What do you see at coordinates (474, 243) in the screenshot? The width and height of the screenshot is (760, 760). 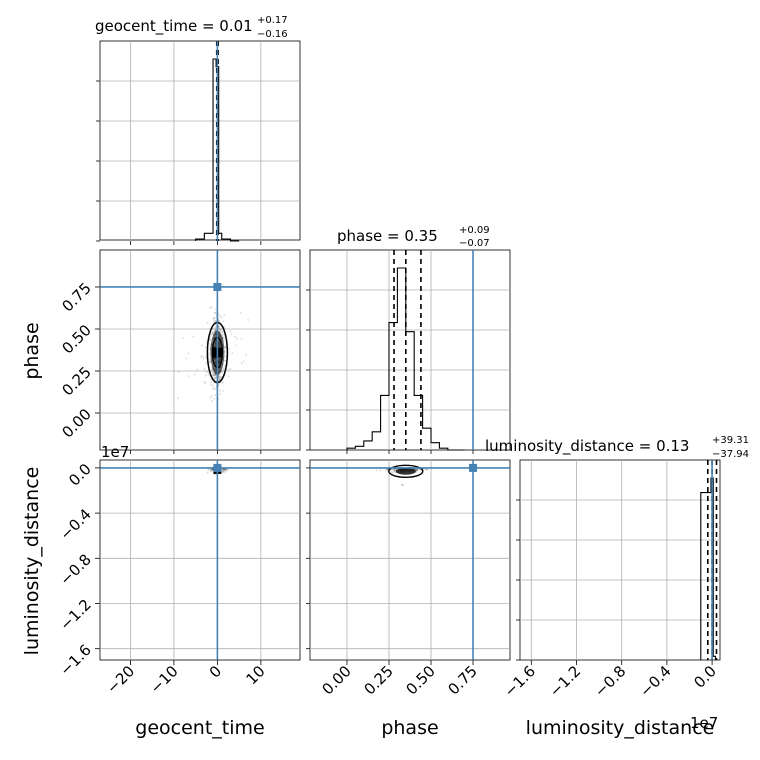 I see `title-phase-minus: −0.07` at bounding box center [474, 243].